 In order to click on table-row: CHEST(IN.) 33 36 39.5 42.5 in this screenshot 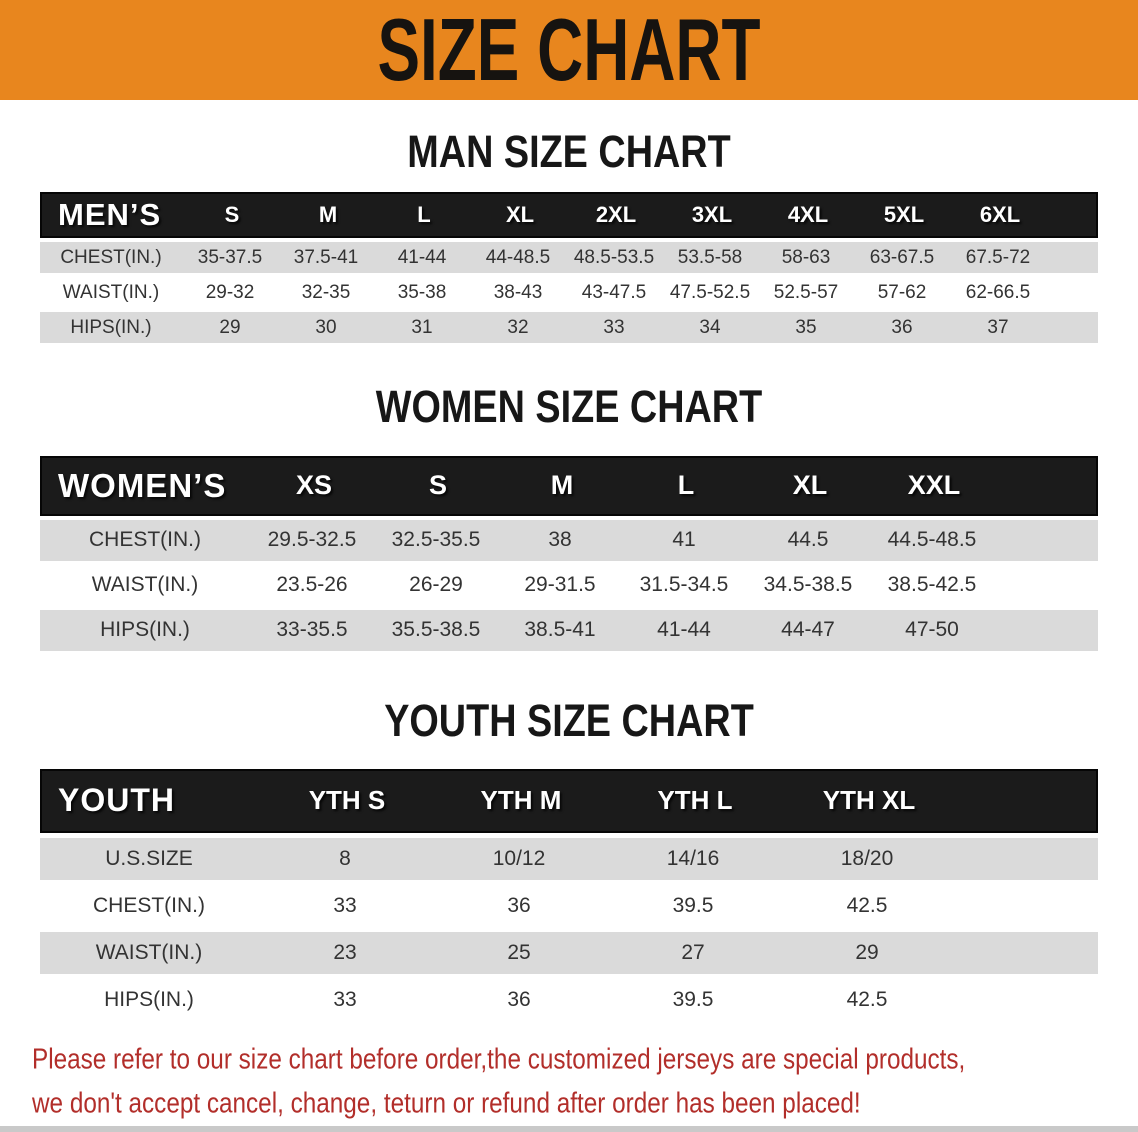, I will do `click(569, 905)`.